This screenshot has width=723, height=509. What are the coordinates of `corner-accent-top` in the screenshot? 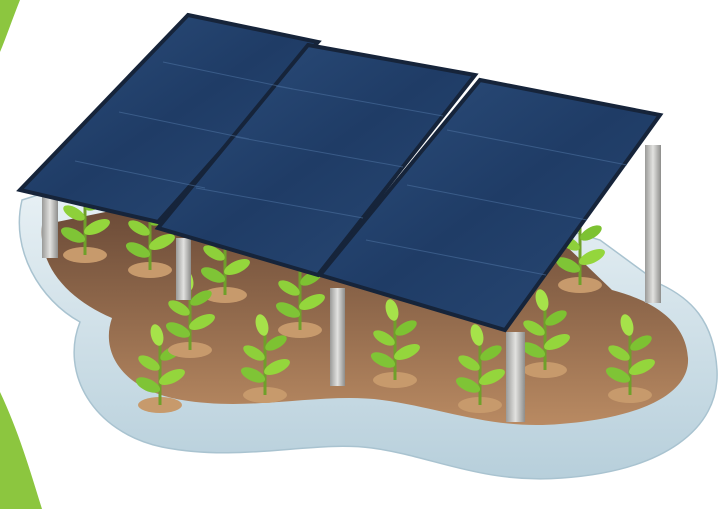 It's located at (10, 26).